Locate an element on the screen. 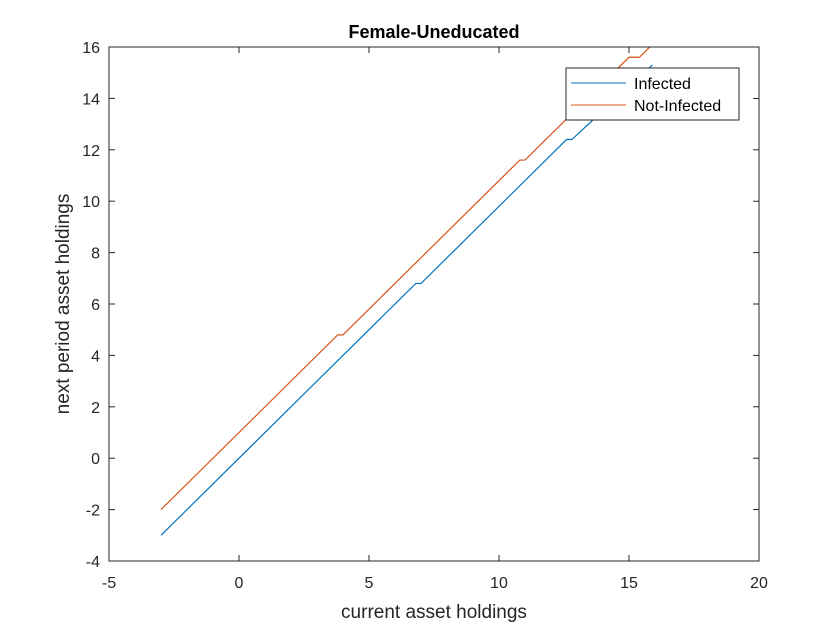 This screenshot has width=840, height=630. legend: Infected Not-Infected is located at coordinates (652, 94).